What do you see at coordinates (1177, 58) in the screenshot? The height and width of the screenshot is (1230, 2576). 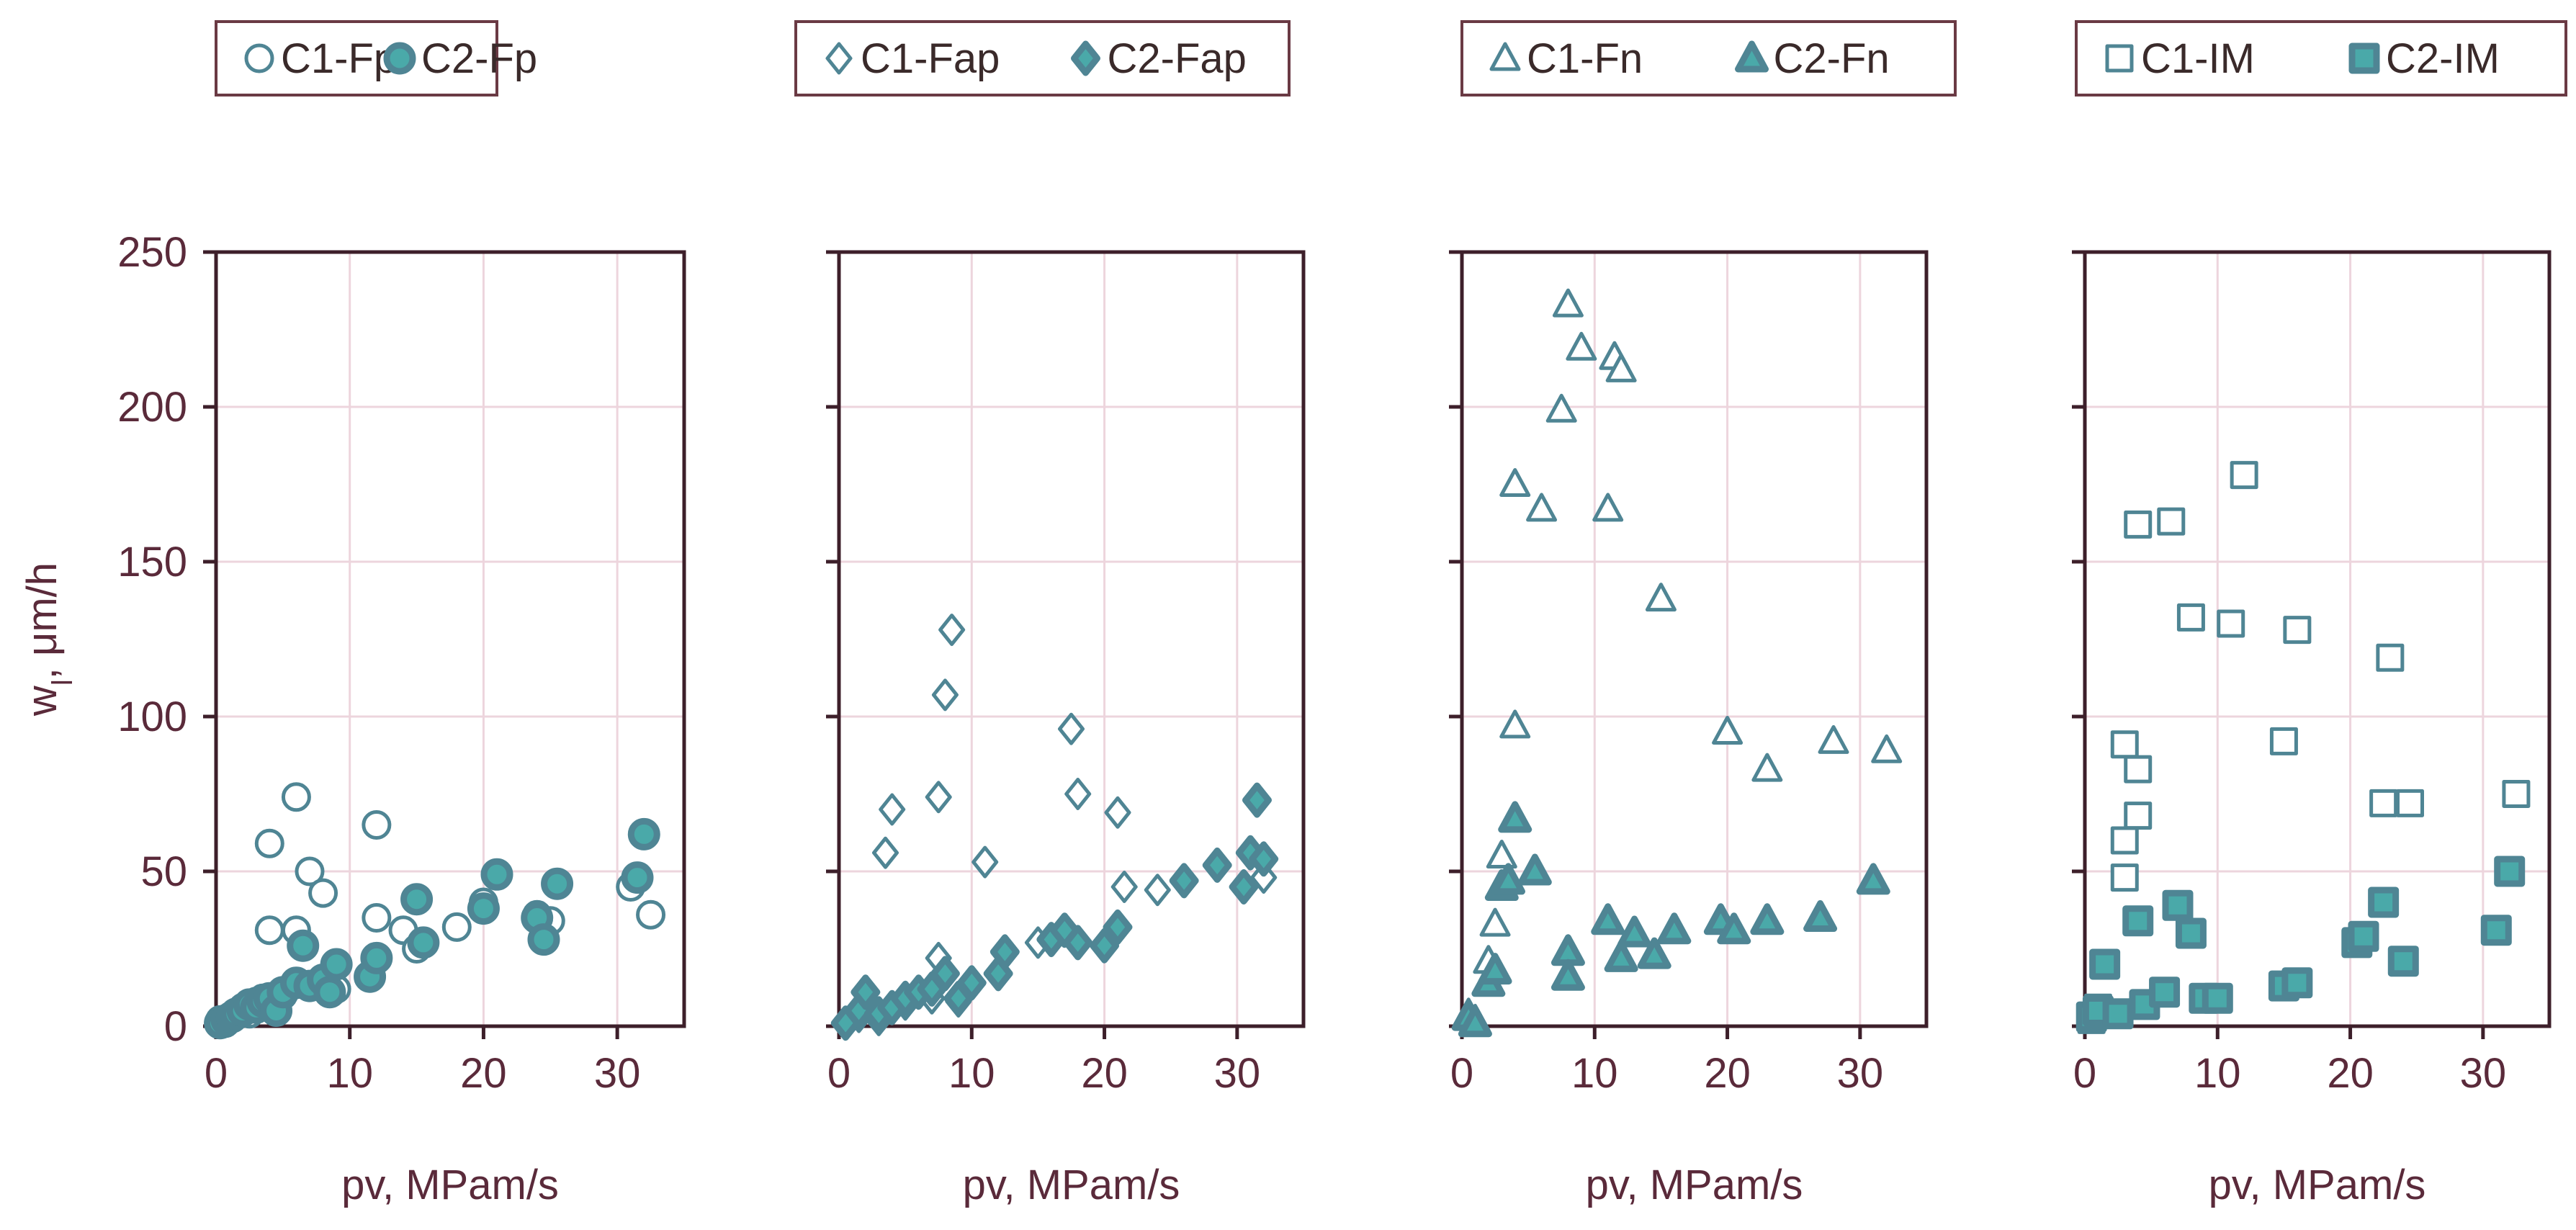 I see `legend-label: C2-Fap` at bounding box center [1177, 58].